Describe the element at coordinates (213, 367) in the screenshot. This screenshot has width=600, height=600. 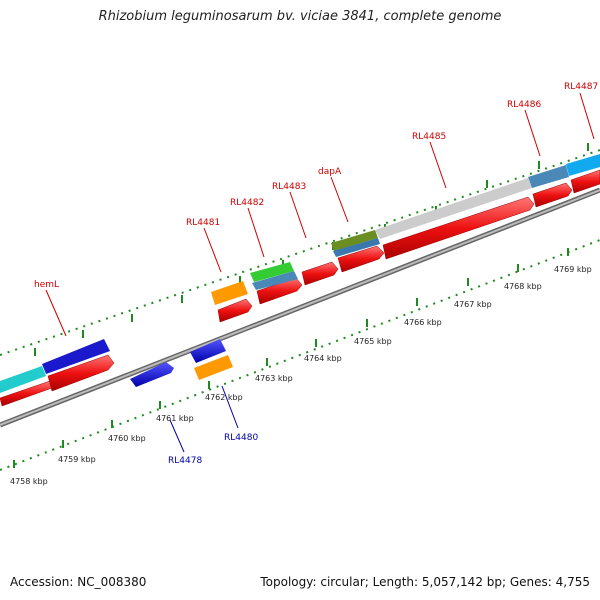
I see `gene-RL4480-cds` at that location.